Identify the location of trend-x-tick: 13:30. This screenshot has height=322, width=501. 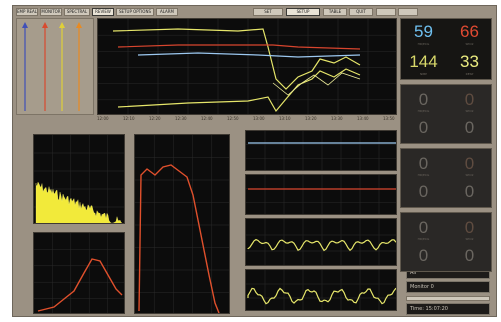
(337, 118).